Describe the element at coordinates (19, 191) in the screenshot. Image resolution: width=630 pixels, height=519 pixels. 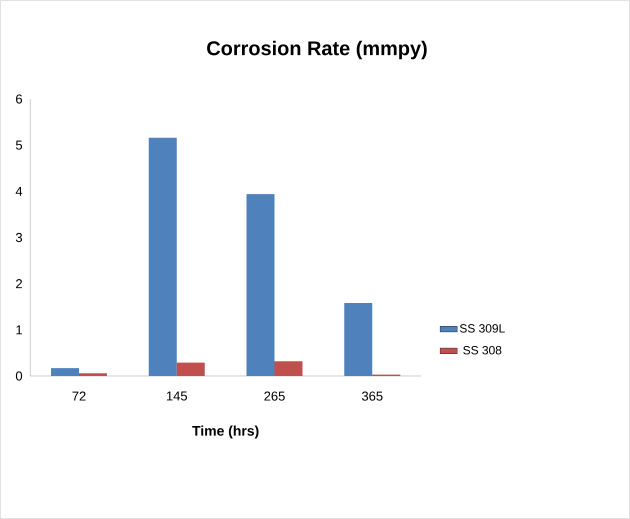
I see `y-tick-label: 4` at that location.